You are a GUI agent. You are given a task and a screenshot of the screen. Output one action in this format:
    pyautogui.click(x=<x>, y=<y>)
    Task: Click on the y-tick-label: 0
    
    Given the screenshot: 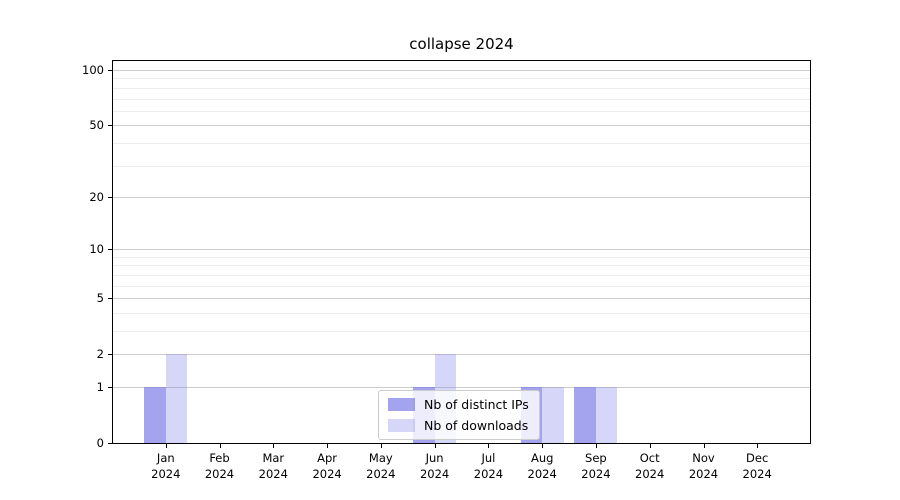 What is the action you would take?
    pyautogui.click(x=100, y=443)
    